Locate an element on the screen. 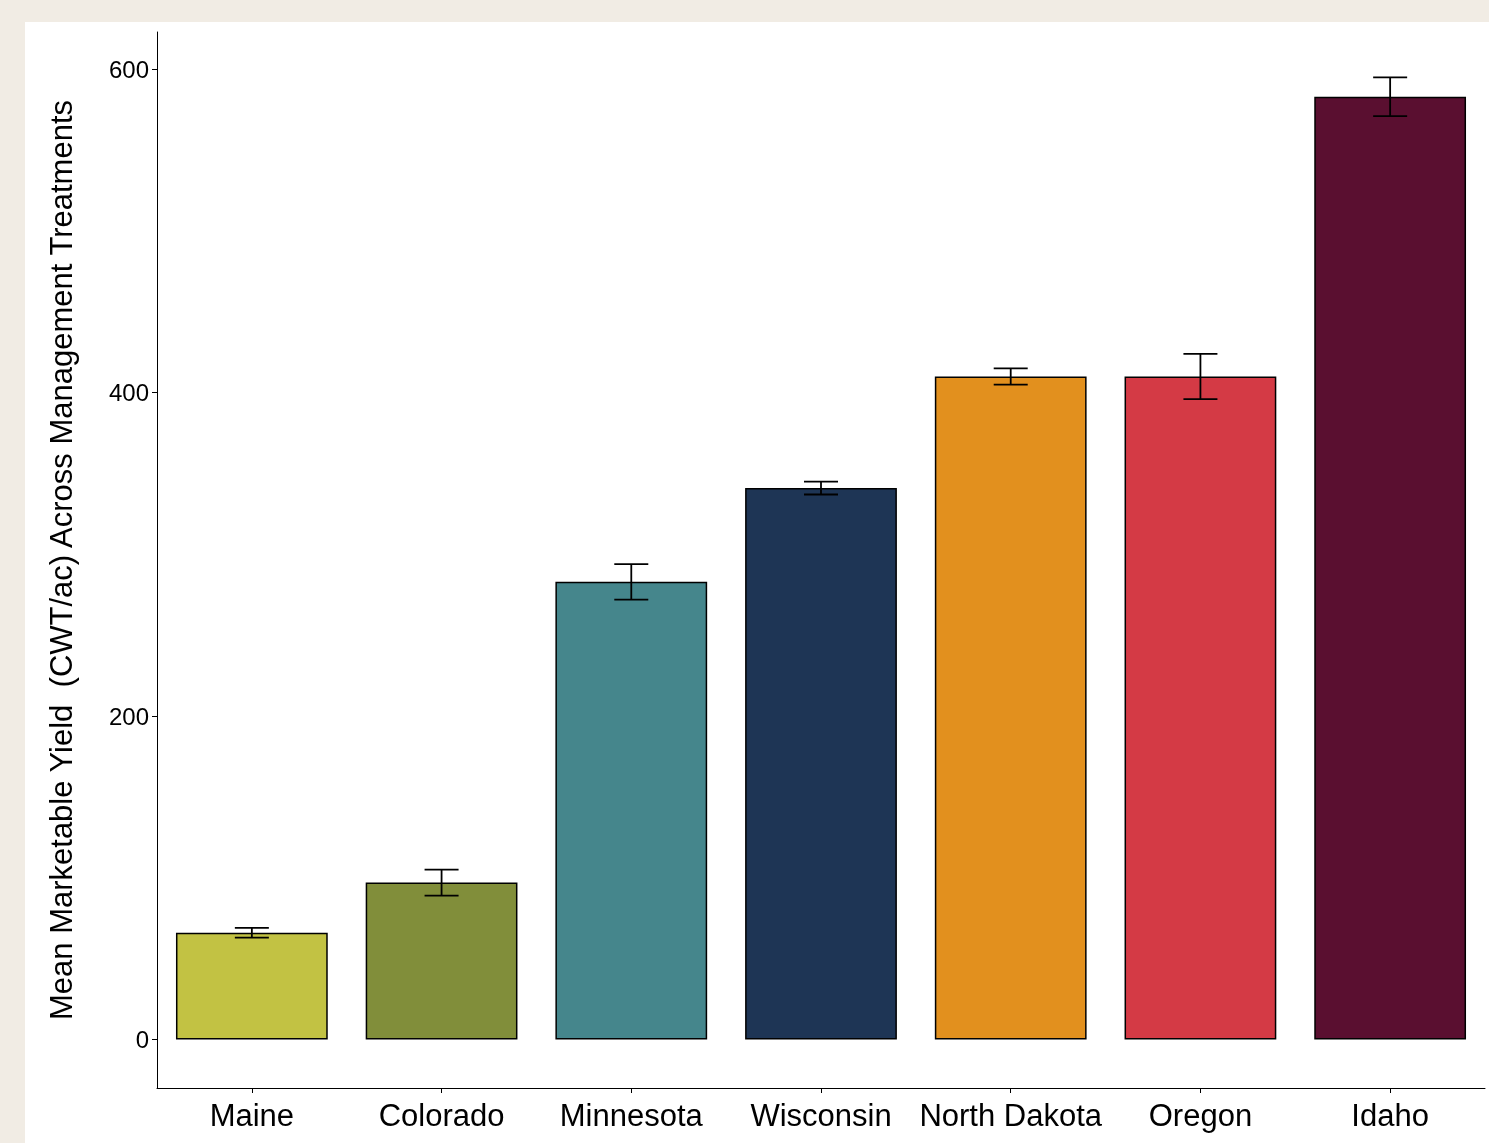 The image size is (1489, 1143). x-tick-label: Minnesota is located at coordinates (631, 1115).